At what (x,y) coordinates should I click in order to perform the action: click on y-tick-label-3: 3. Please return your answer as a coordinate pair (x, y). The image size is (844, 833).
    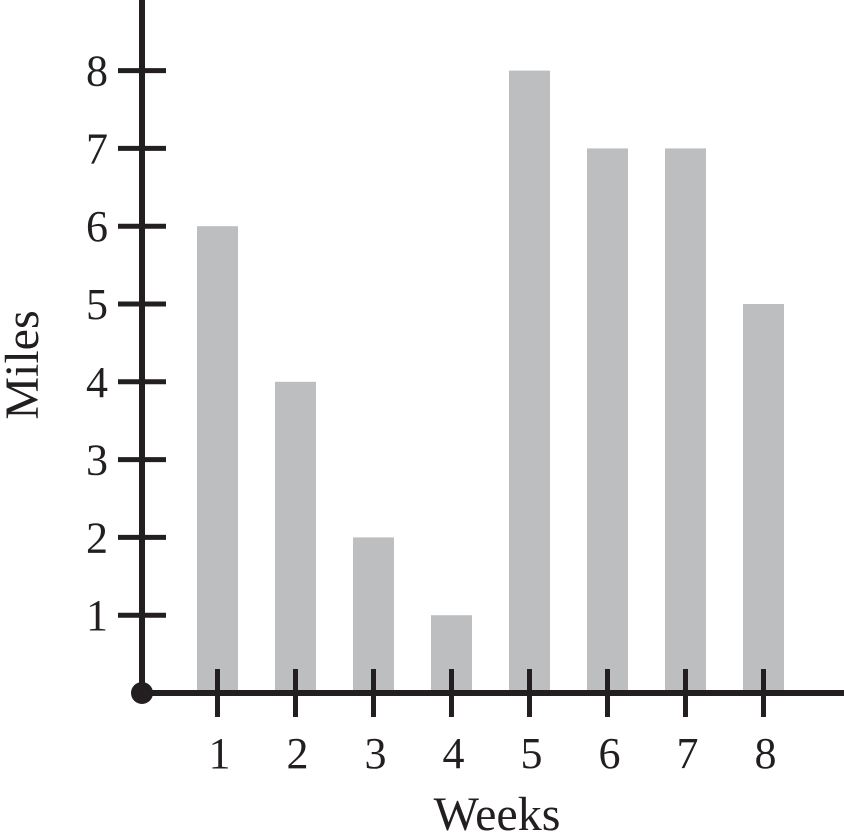
    Looking at the image, I should click on (97, 460).